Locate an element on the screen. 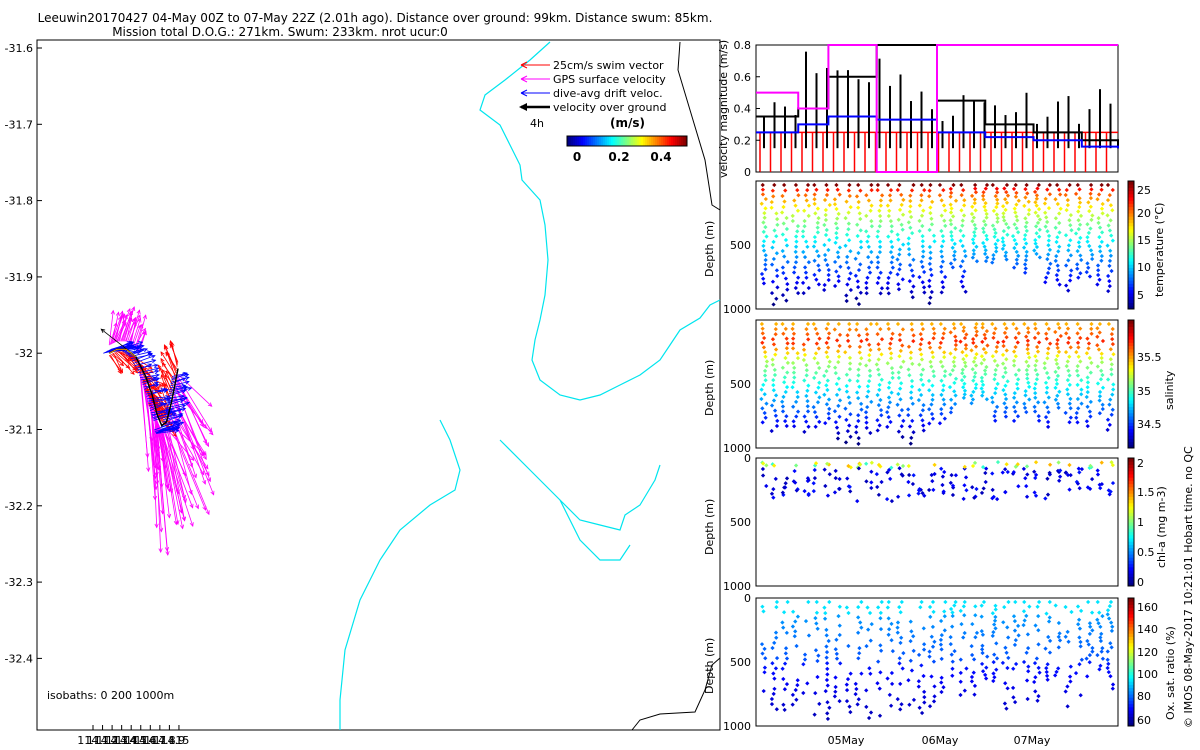  map-y-tick-label: -31.6 is located at coordinates (19, 48).